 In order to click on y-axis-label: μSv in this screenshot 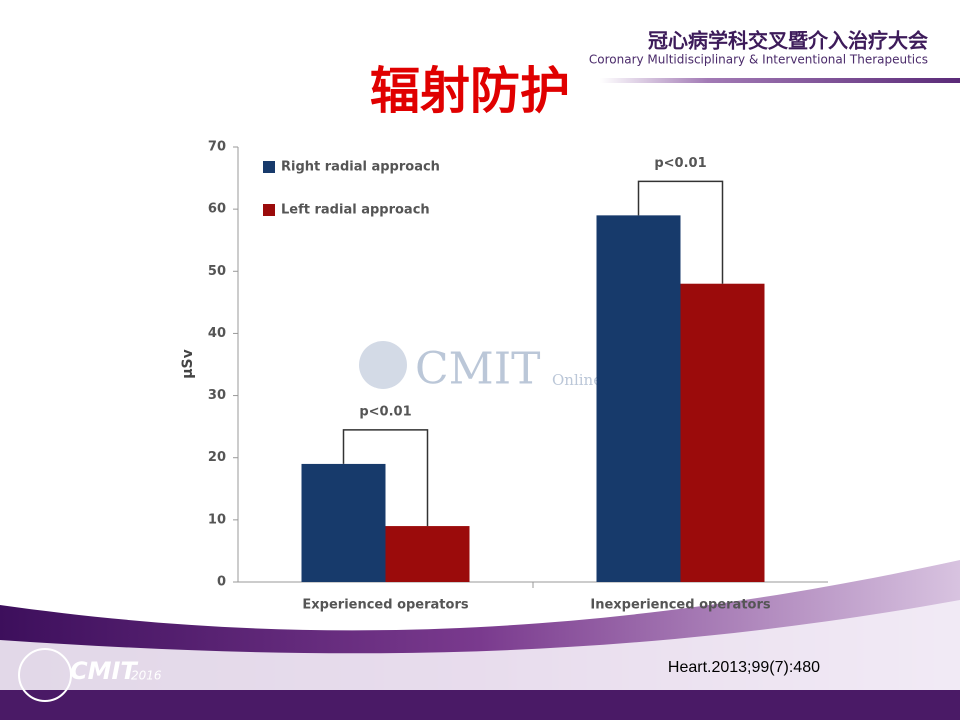, I will do `click(188, 364)`.